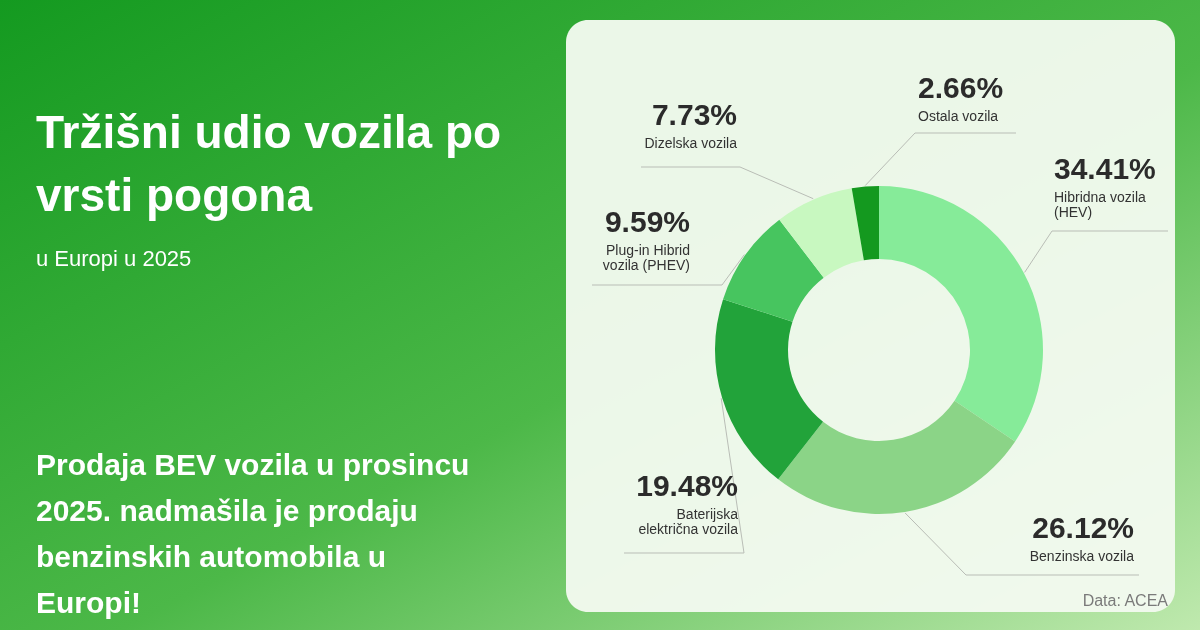 The height and width of the screenshot is (630, 1200). I want to click on text: Prodaja BEV vozila u prosincu 2025. nadmašila je prodaju benzinskih automobila u Europi!, so click(253, 533).